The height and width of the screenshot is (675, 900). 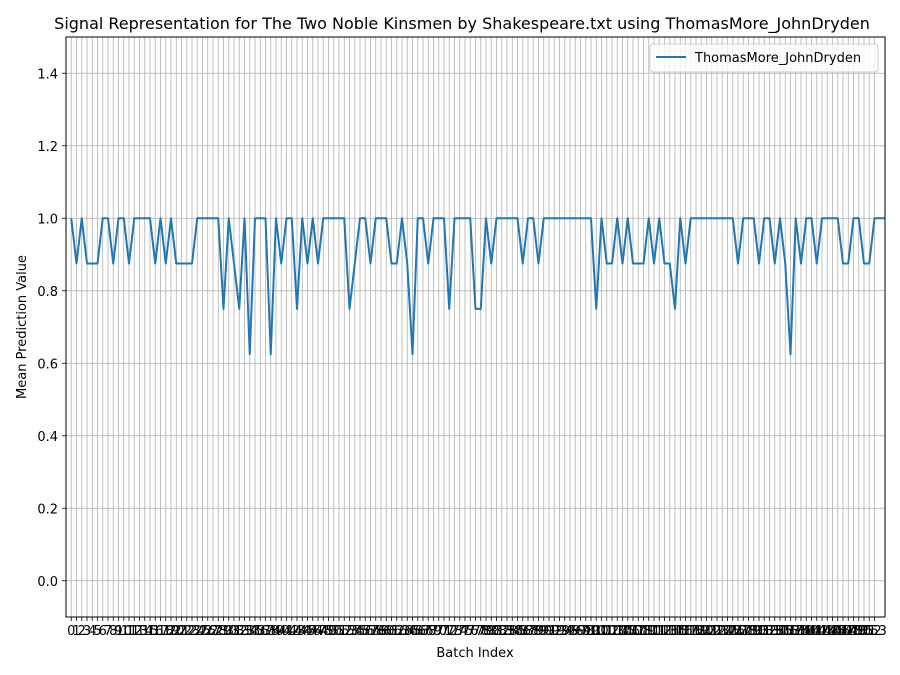 What do you see at coordinates (344, 631) in the screenshot?
I see `x-tick-label: 52` at bounding box center [344, 631].